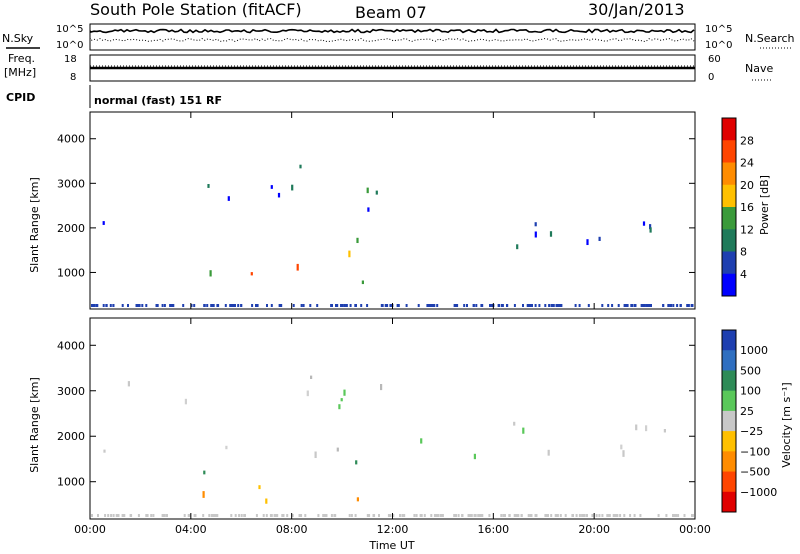 The height and width of the screenshot is (554, 800). I want to click on cpid-label: CPID, so click(20, 97).